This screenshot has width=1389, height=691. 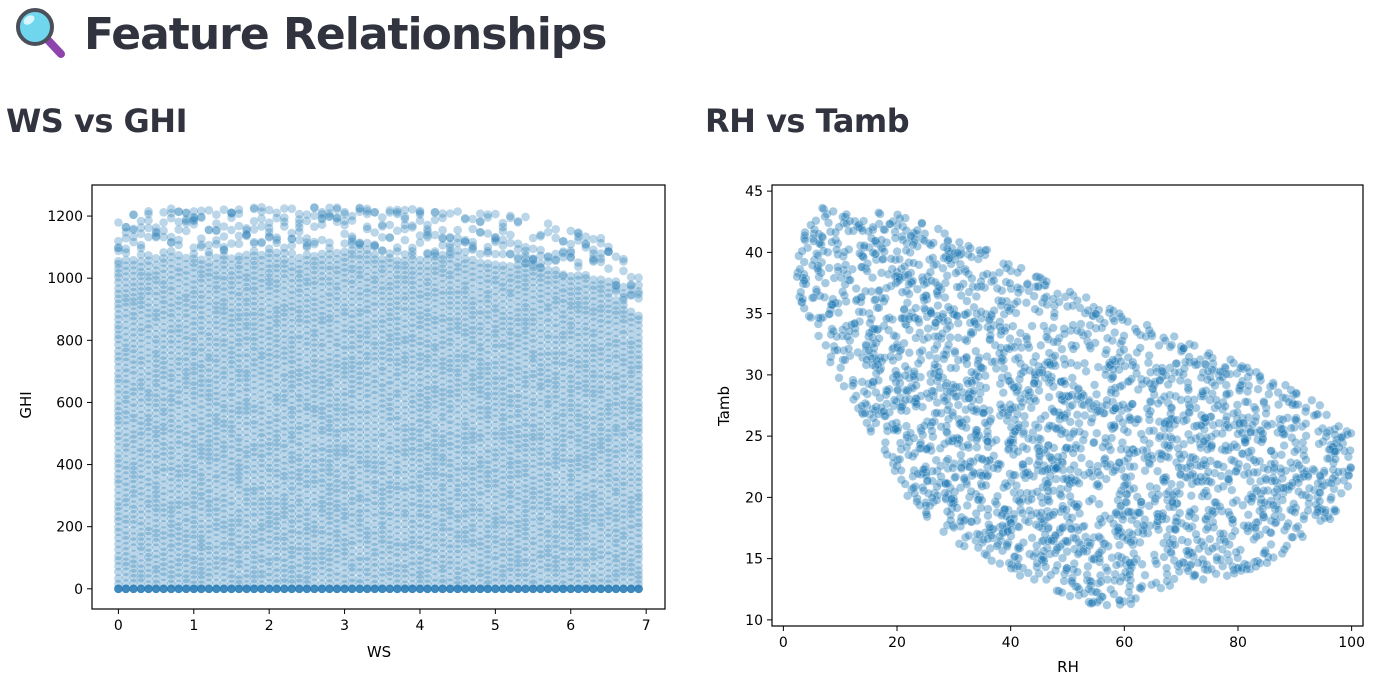 What do you see at coordinates (96, 121) in the screenshot?
I see `heading-ws-vs-ghi: WS vs GHI` at bounding box center [96, 121].